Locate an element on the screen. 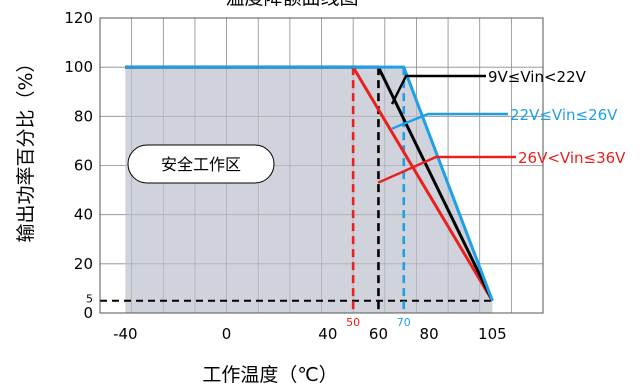  y-tick-label: 120 is located at coordinates (78, 18).